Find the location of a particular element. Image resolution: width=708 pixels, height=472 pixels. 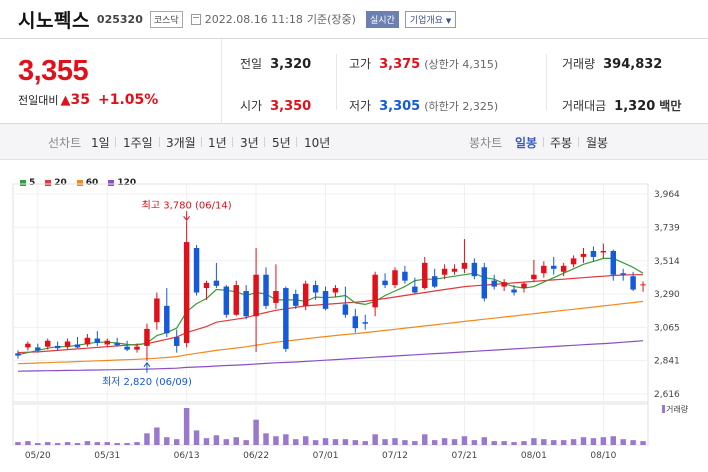

price-change: 전일대비 ▲ 35 +1.05% is located at coordinates (88, 100).